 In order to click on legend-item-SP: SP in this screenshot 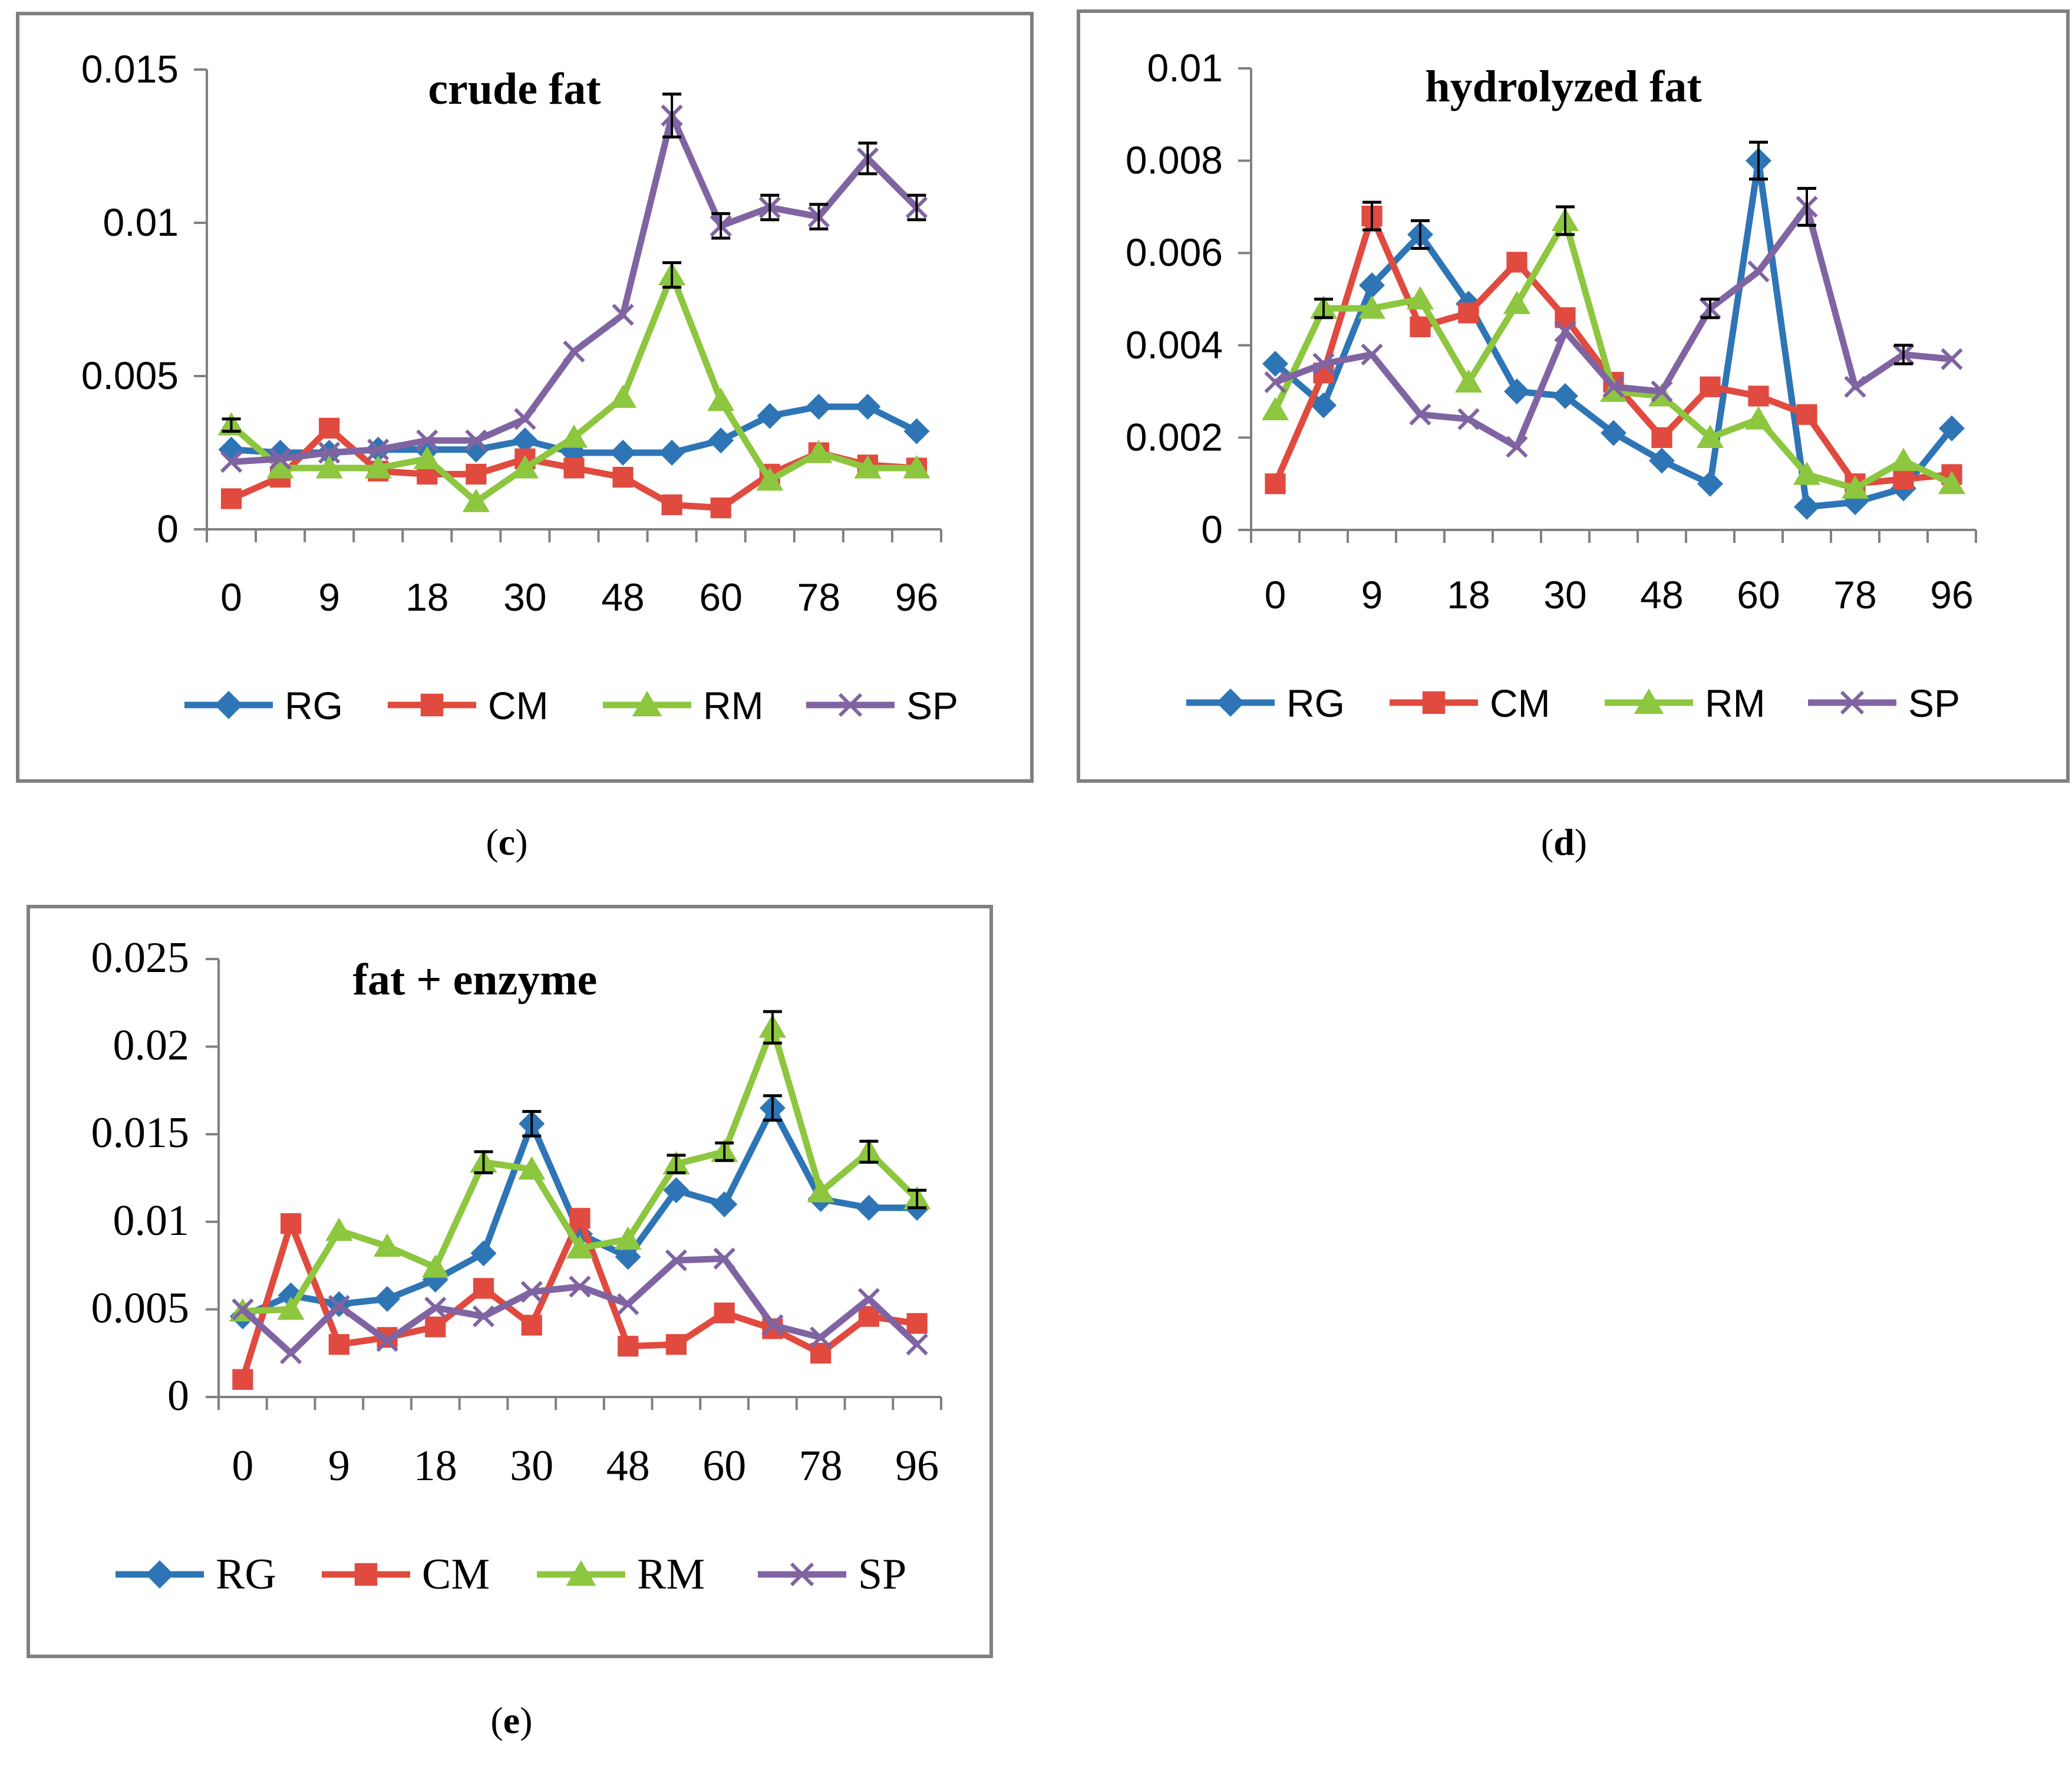, I will do `click(882, 705)`.